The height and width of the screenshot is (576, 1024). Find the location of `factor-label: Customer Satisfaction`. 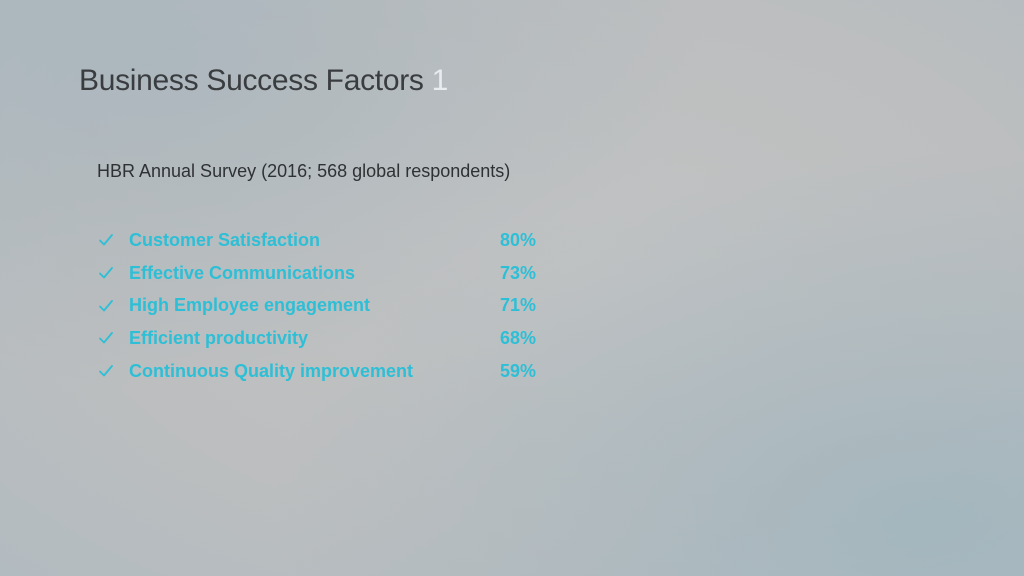

factor-label: Customer Satisfaction is located at coordinates (225, 239).